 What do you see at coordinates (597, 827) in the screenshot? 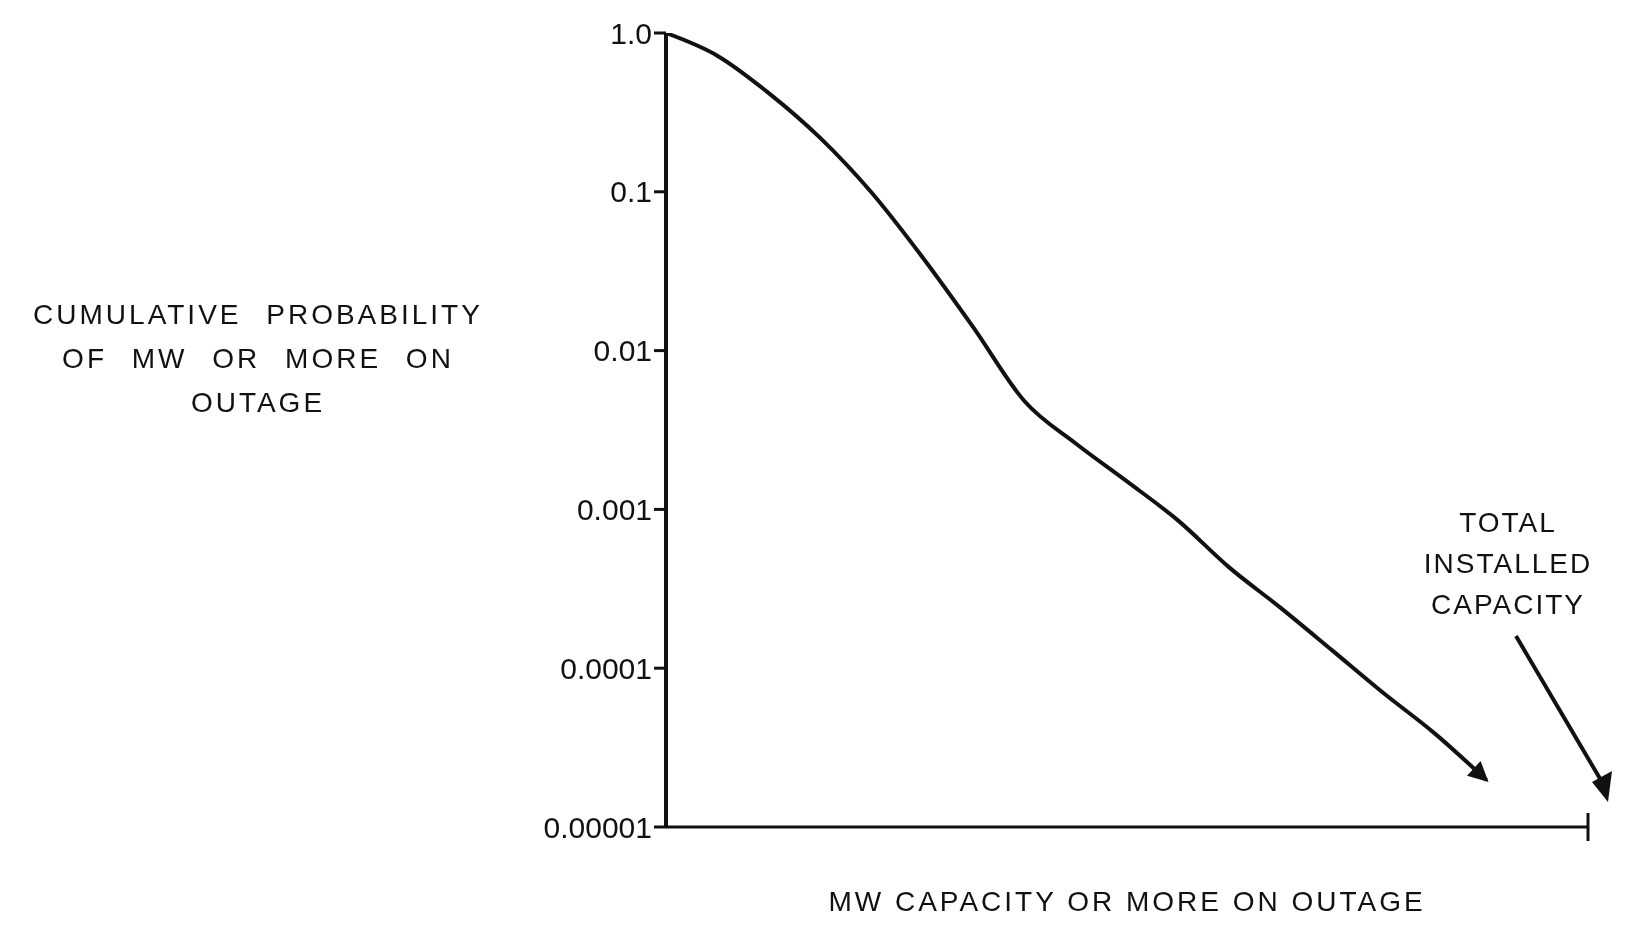
I see `y-tick-label: 0.00001` at bounding box center [597, 827].